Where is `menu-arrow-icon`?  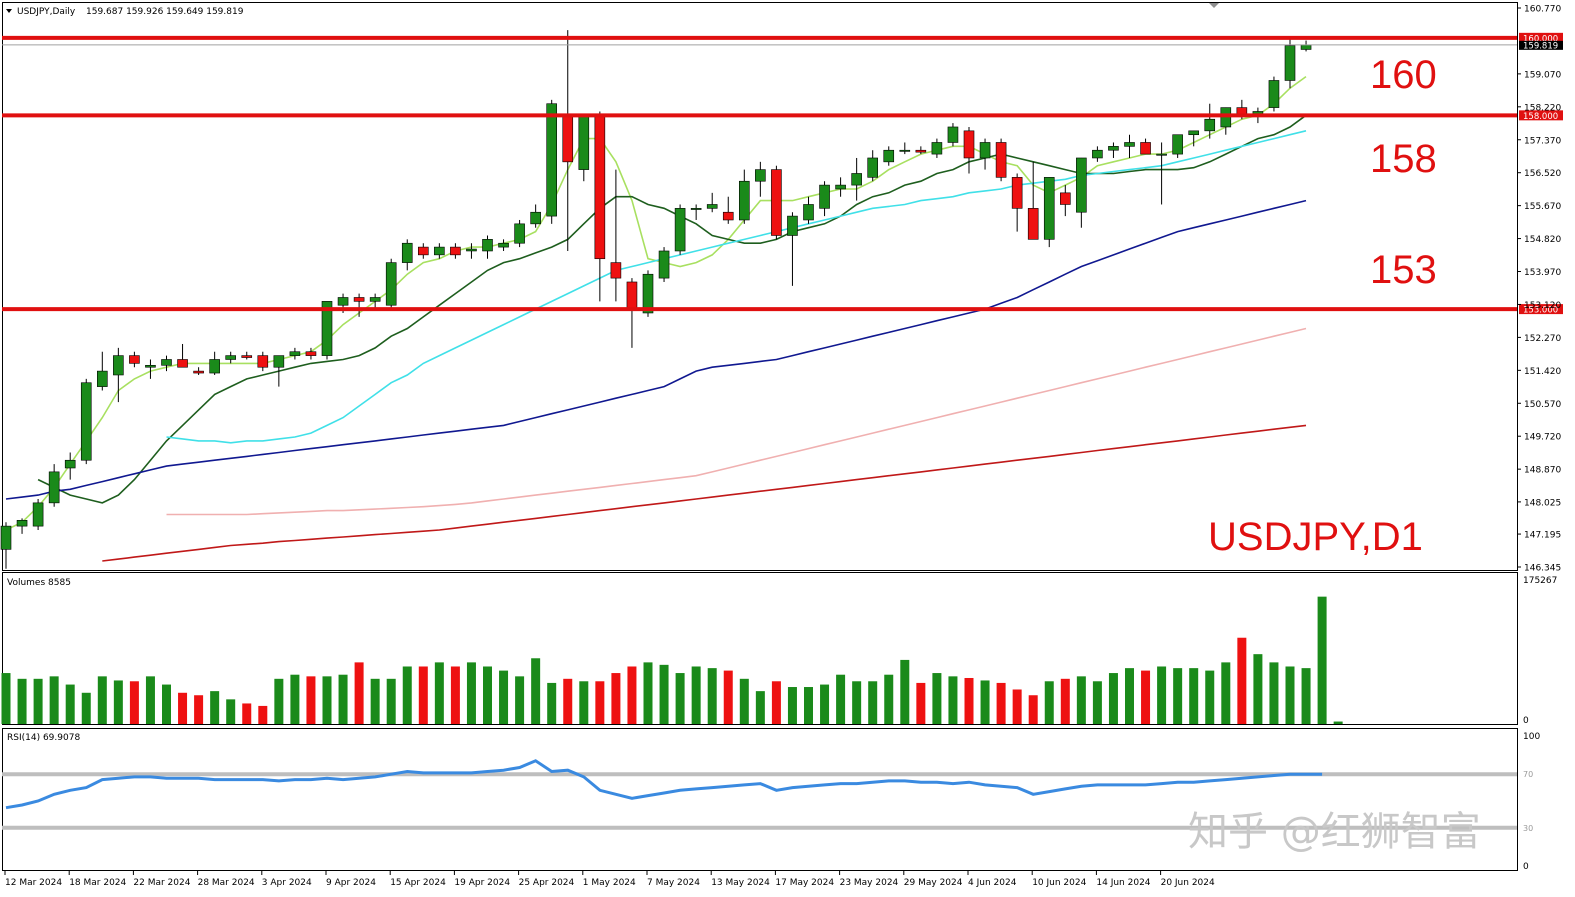
menu-arrow-icon is located at coordinates (9, 11).